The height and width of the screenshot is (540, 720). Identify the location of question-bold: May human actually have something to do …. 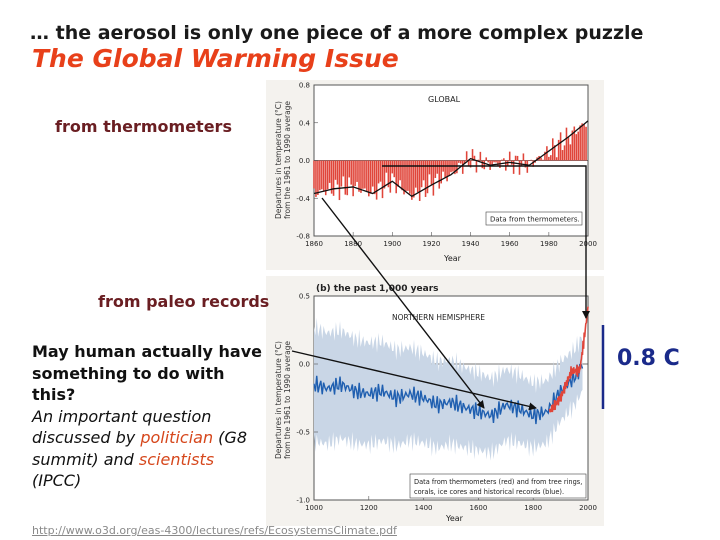
(147, 373).